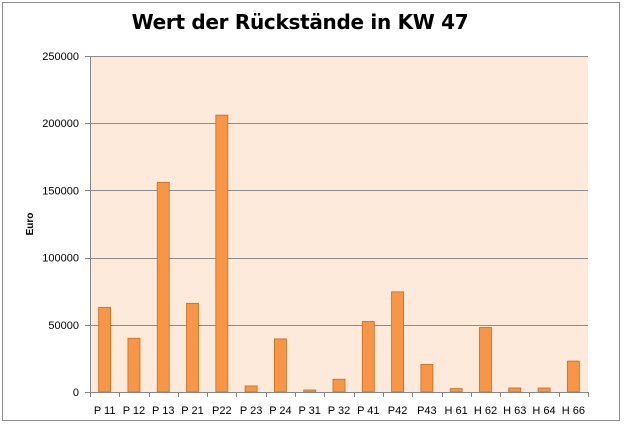 The height and width of the screenshot is (426, 626). I want to click on bar-p43, so click(427, 378).